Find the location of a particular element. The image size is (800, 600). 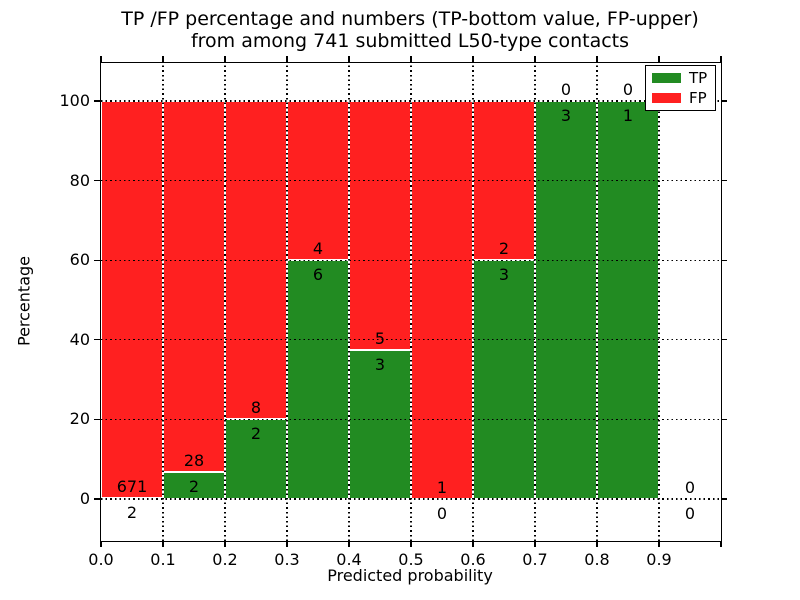

y-tick-label: 100 is located at coordinates (74, 100).